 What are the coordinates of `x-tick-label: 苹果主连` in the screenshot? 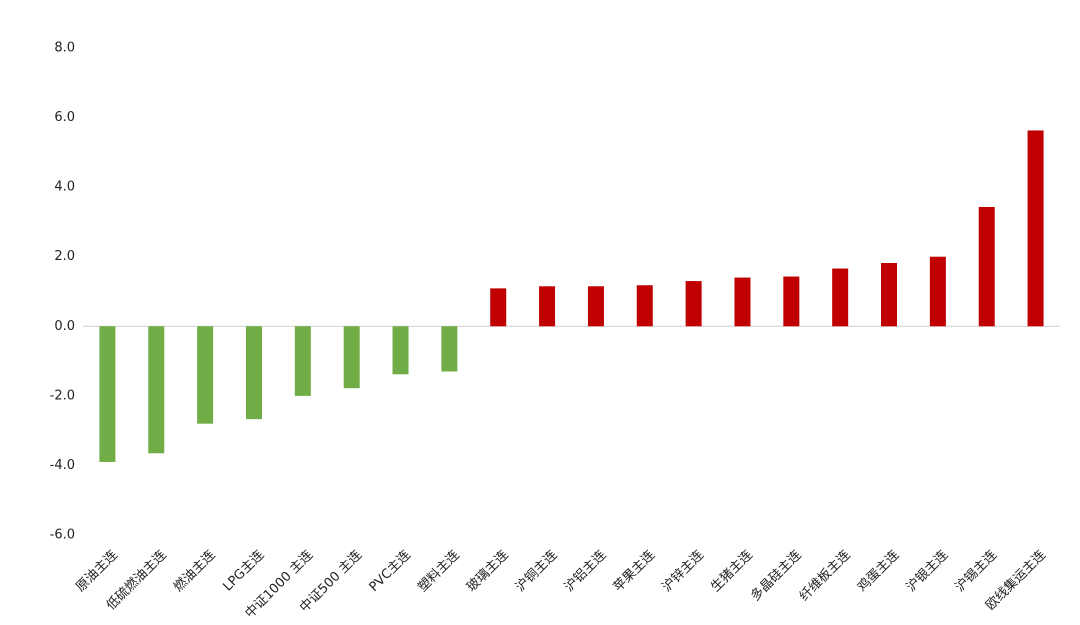 It's located at (634, 571).